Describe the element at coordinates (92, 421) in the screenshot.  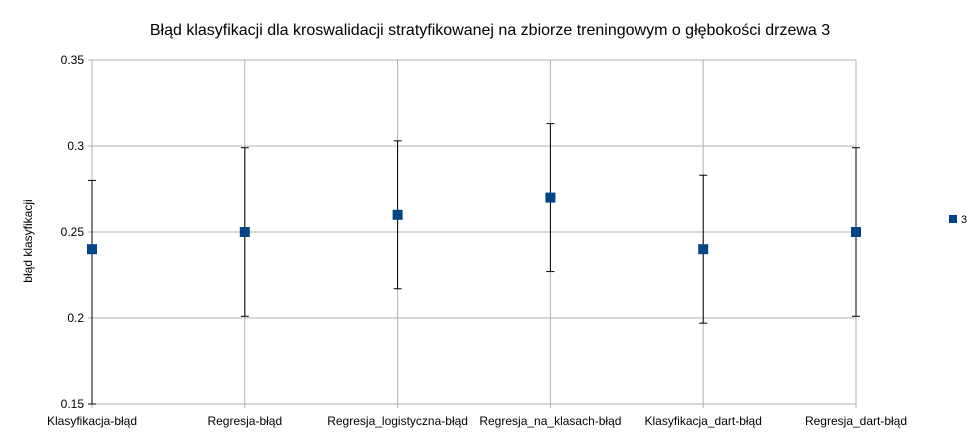
I see `x-tick-label: Klasyfikacja-błąd` at that location.